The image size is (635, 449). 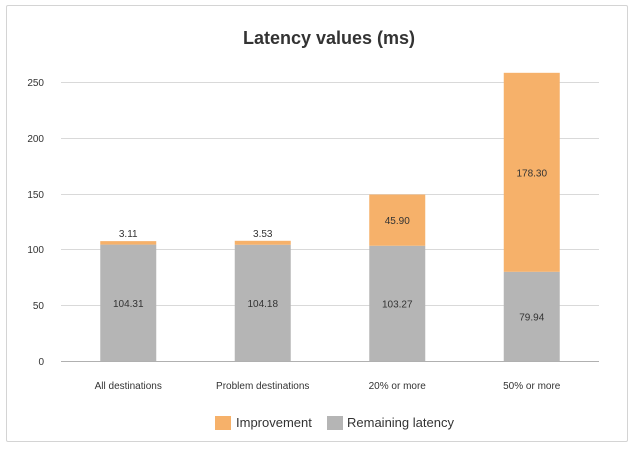 I want to click on legend: Improvement Remaining latency, so click(x=334, y=422).